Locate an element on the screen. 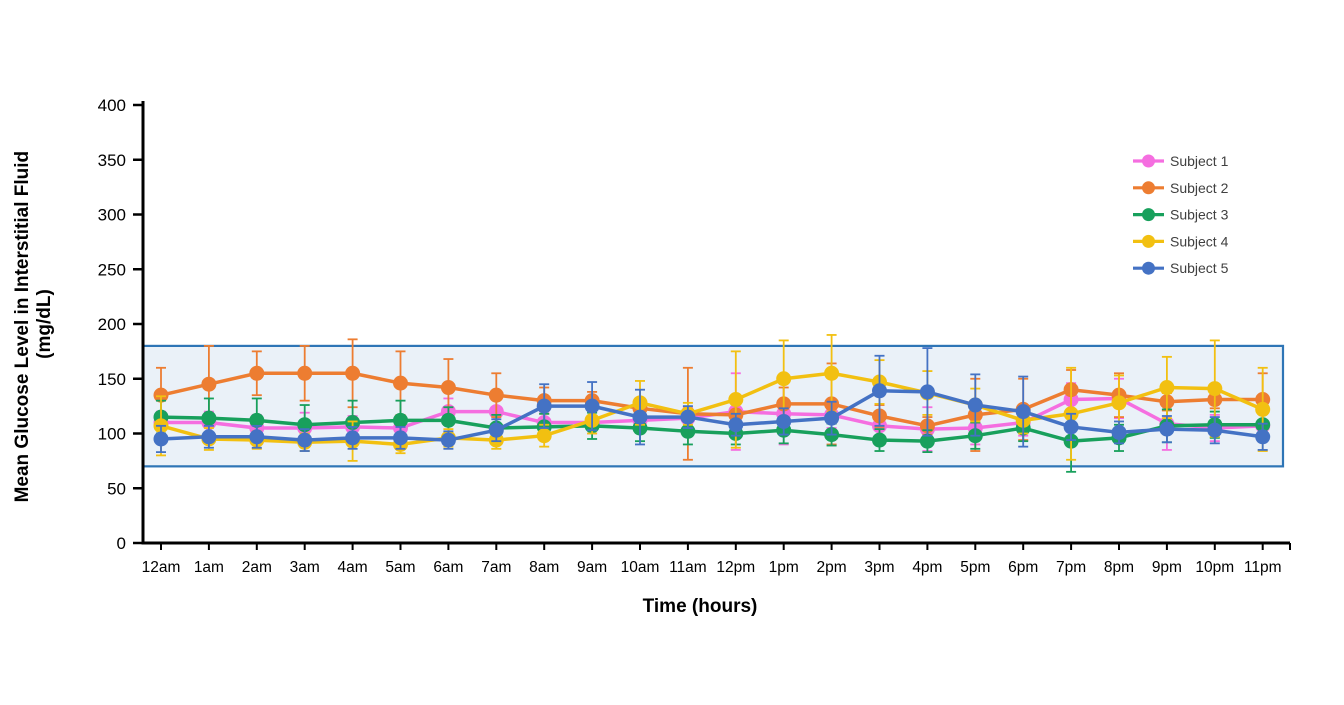 This screenshot has height=705, width=1344. x-tick-label: 6pm is located at coordinates (1023, 567).